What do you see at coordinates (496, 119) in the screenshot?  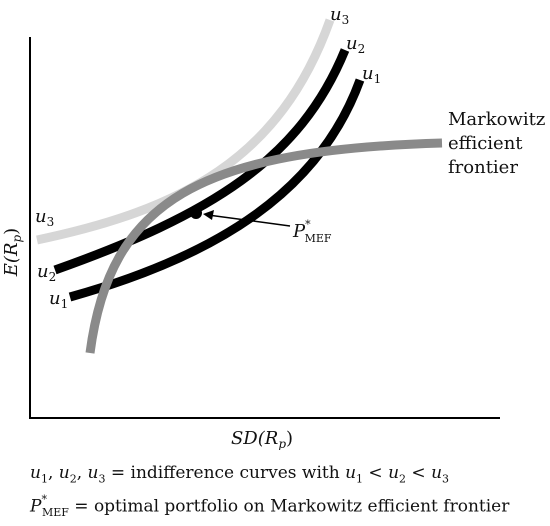 I see `frontier-label-line1: Markowitz` at bounding box center [496, 119].